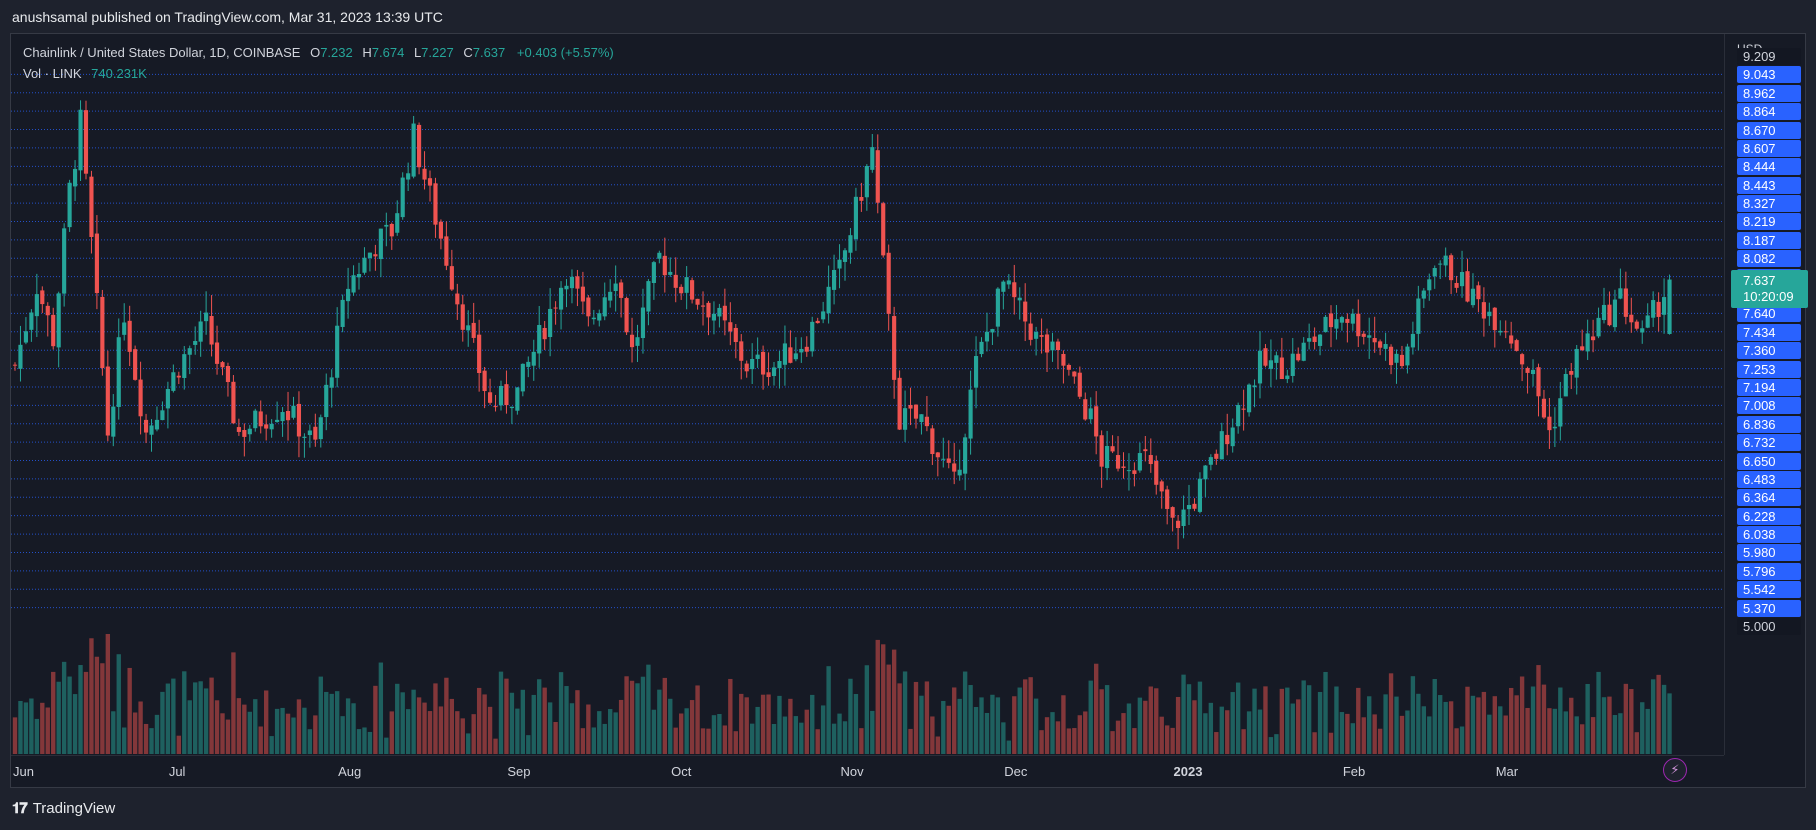  What do you see at coordinates (1016, 771) in the screenshot?
I see `time-label: Dec` at bounding box center [1016, 771].